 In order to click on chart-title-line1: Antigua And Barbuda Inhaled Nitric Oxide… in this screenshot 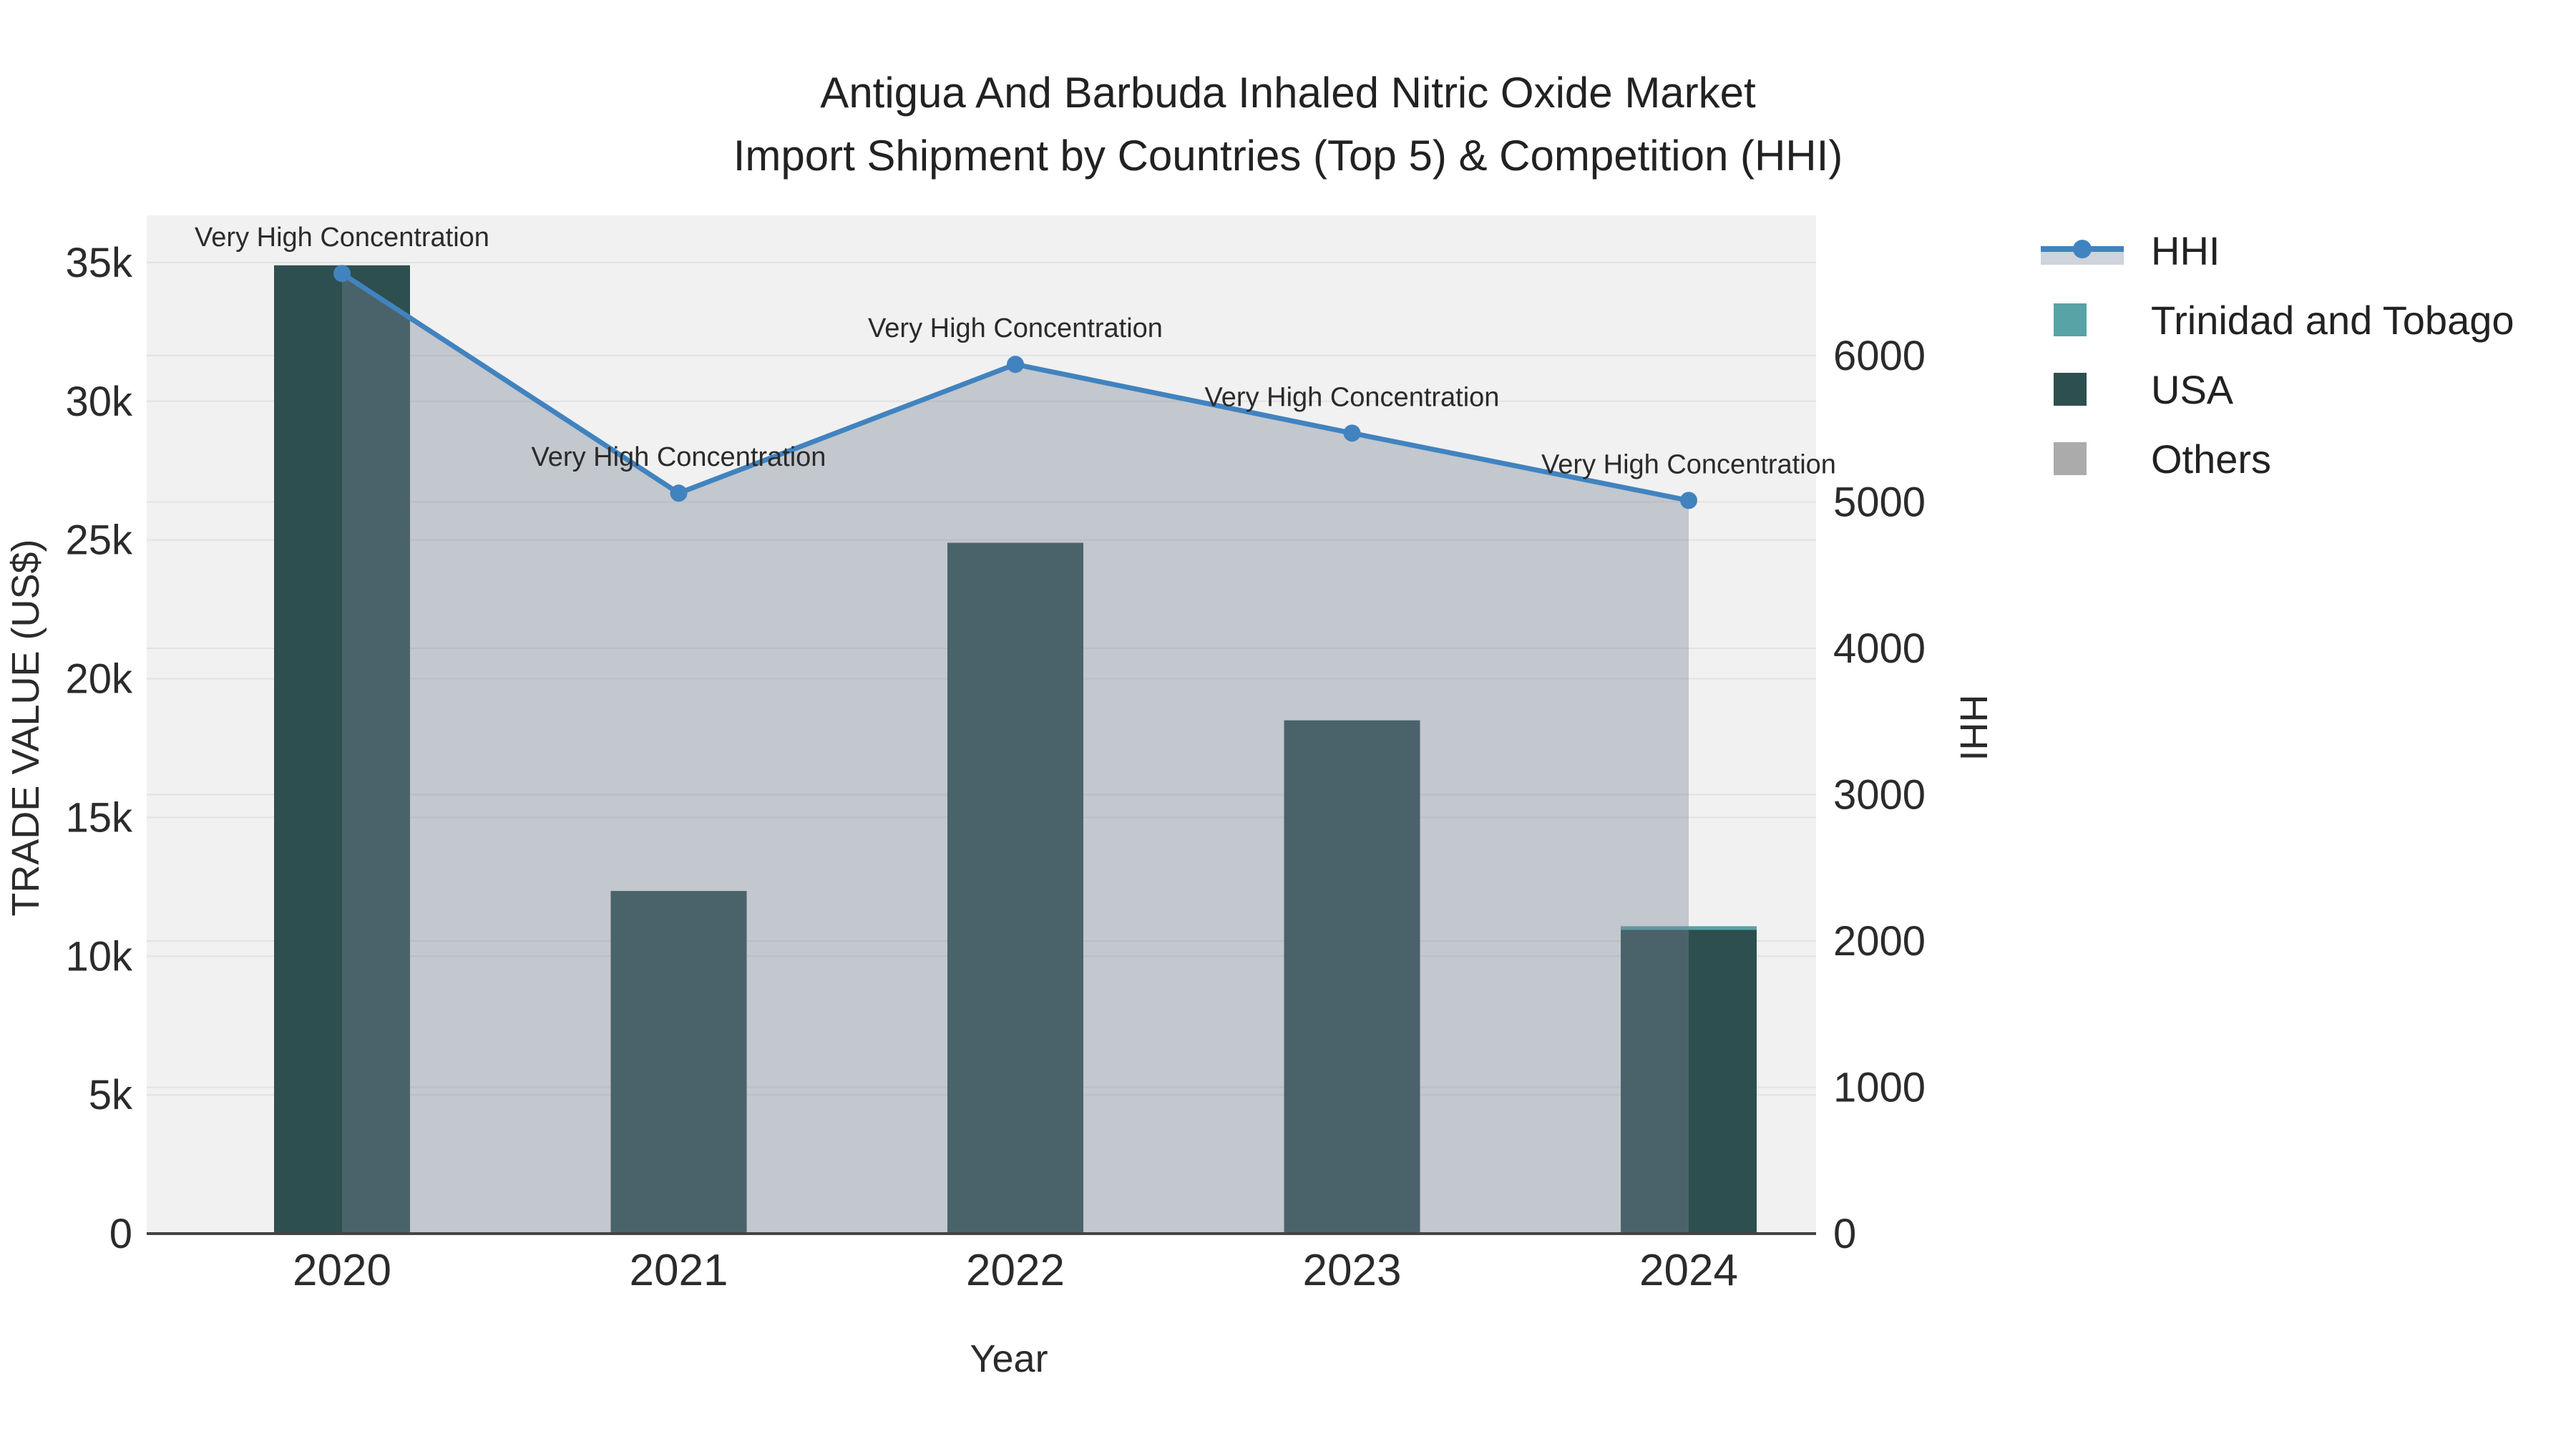, I will do `click(1288, 93)`.